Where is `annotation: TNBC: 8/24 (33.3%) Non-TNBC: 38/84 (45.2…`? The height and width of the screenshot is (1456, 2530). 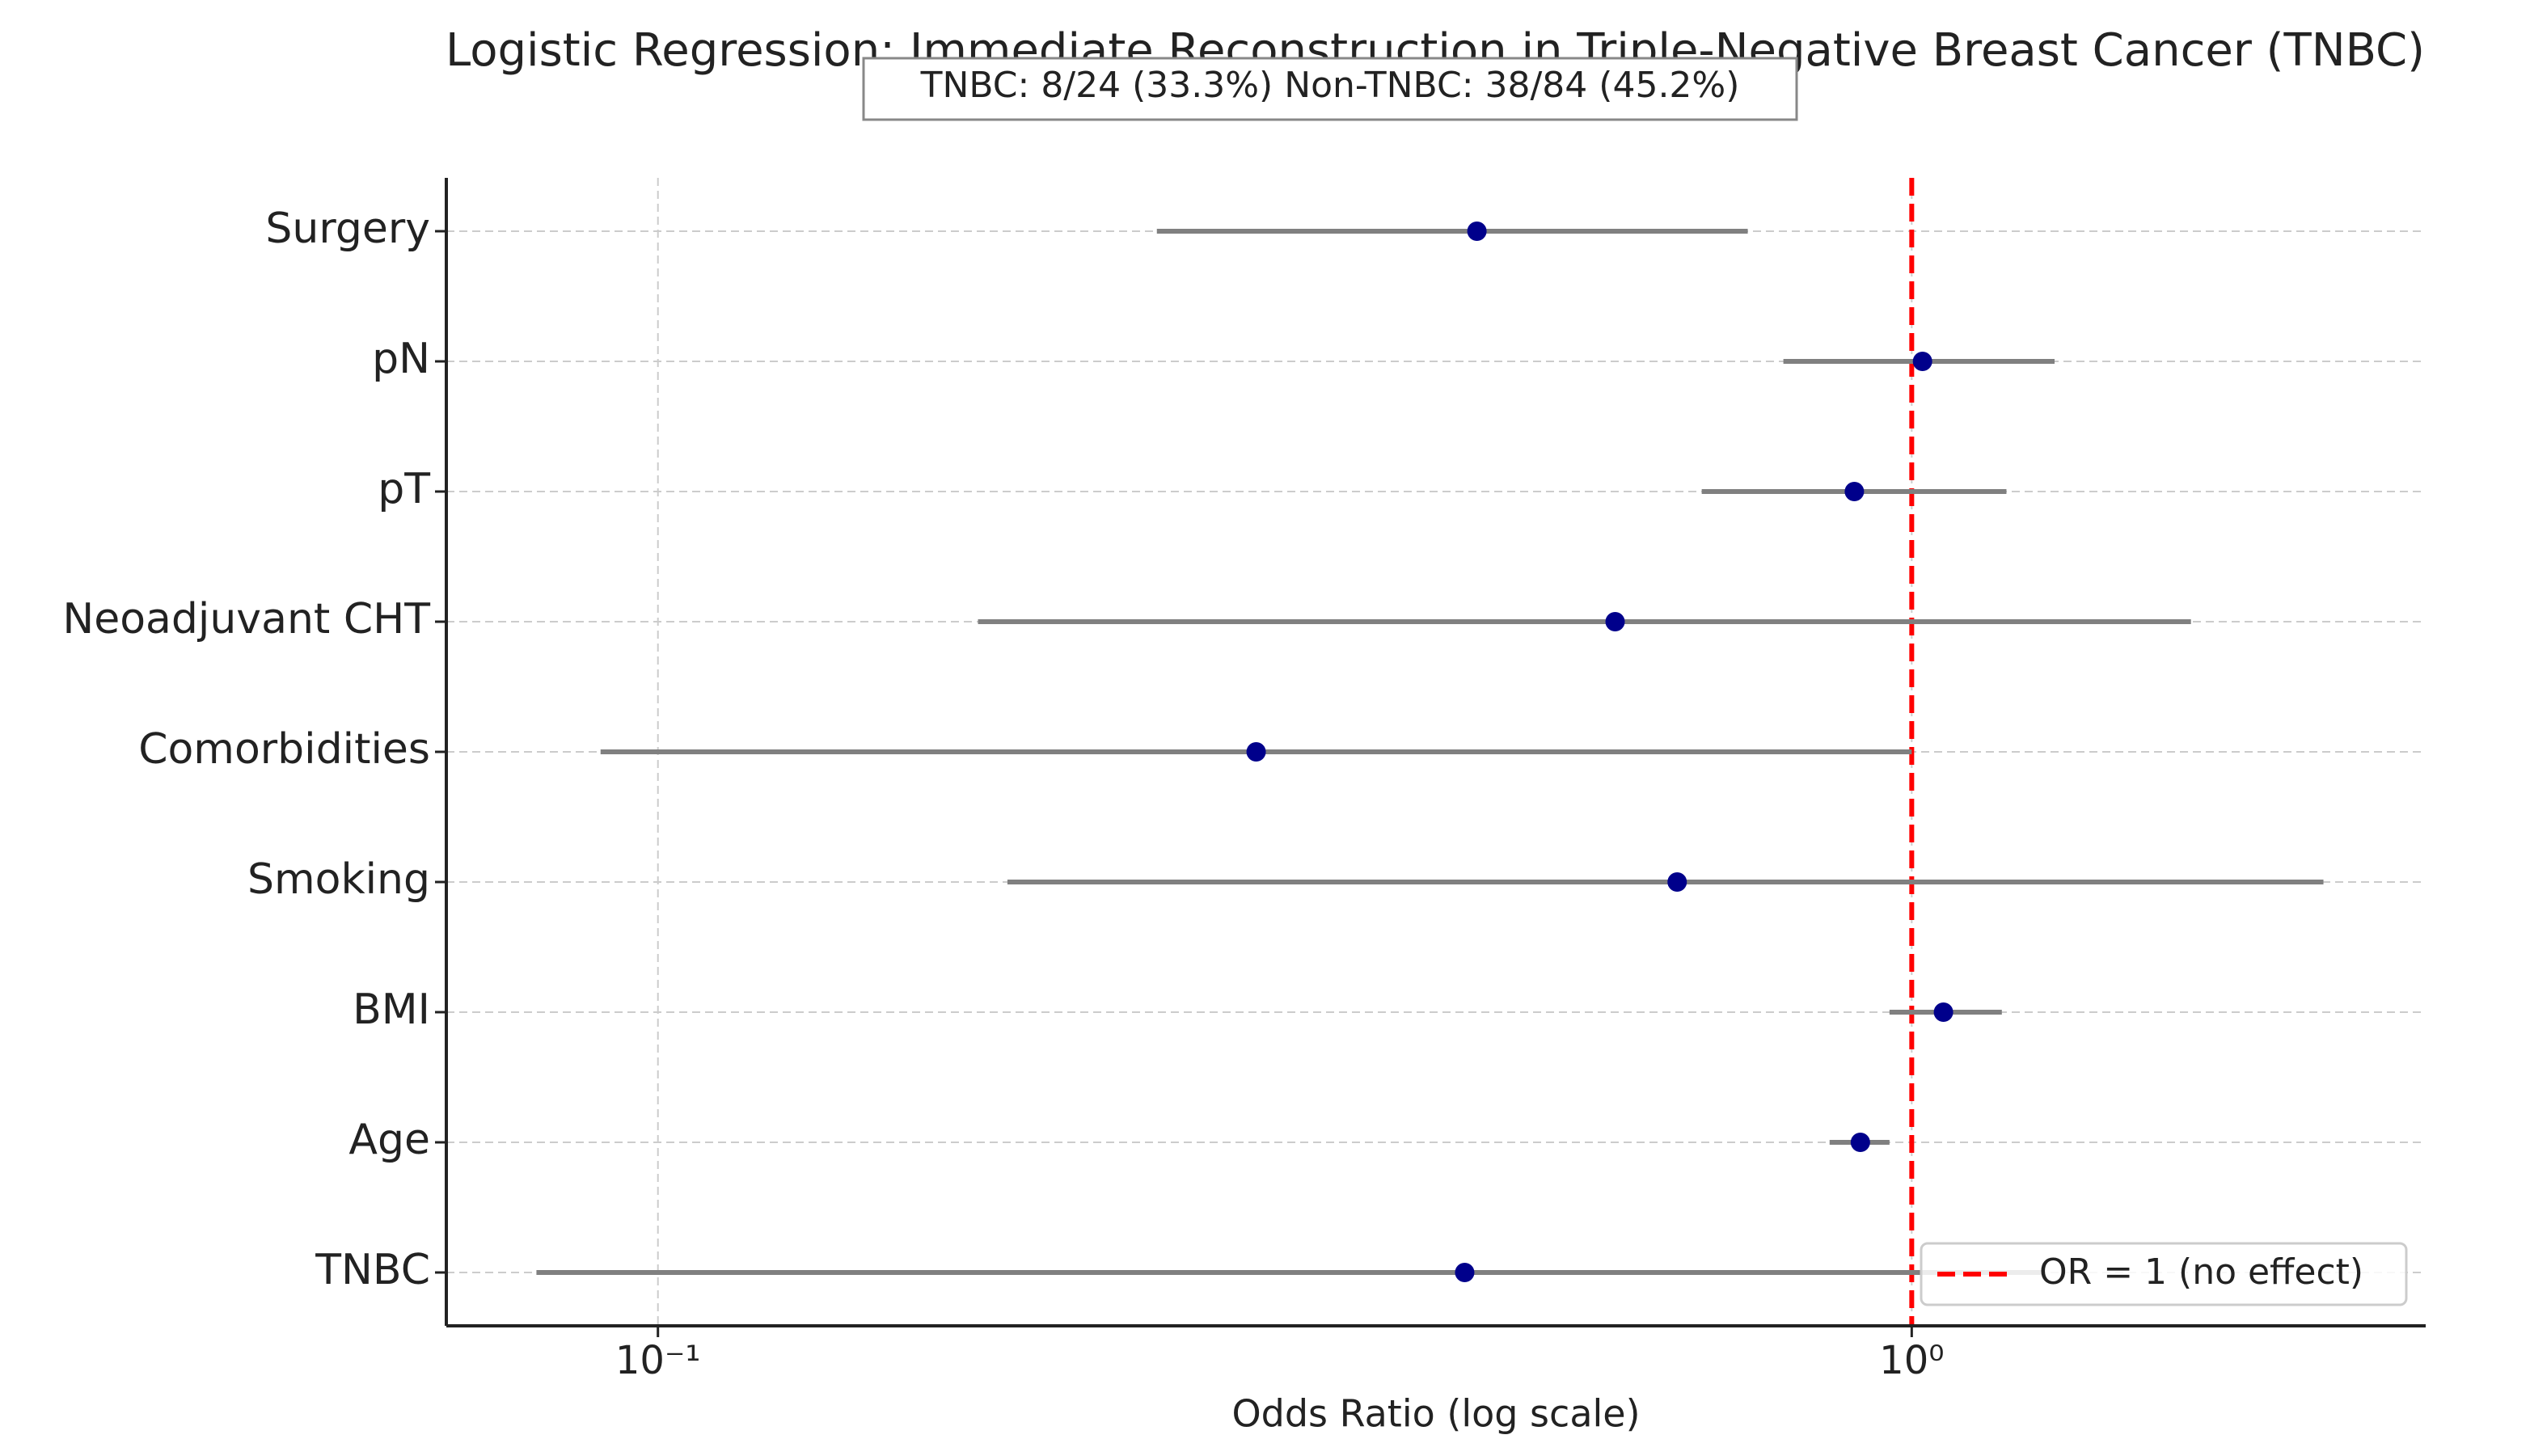
annotation: TNBC: 8/24 (33.3%) Non-TNBC: 38/84 (45.2… is located at coordinates (1330, 85).